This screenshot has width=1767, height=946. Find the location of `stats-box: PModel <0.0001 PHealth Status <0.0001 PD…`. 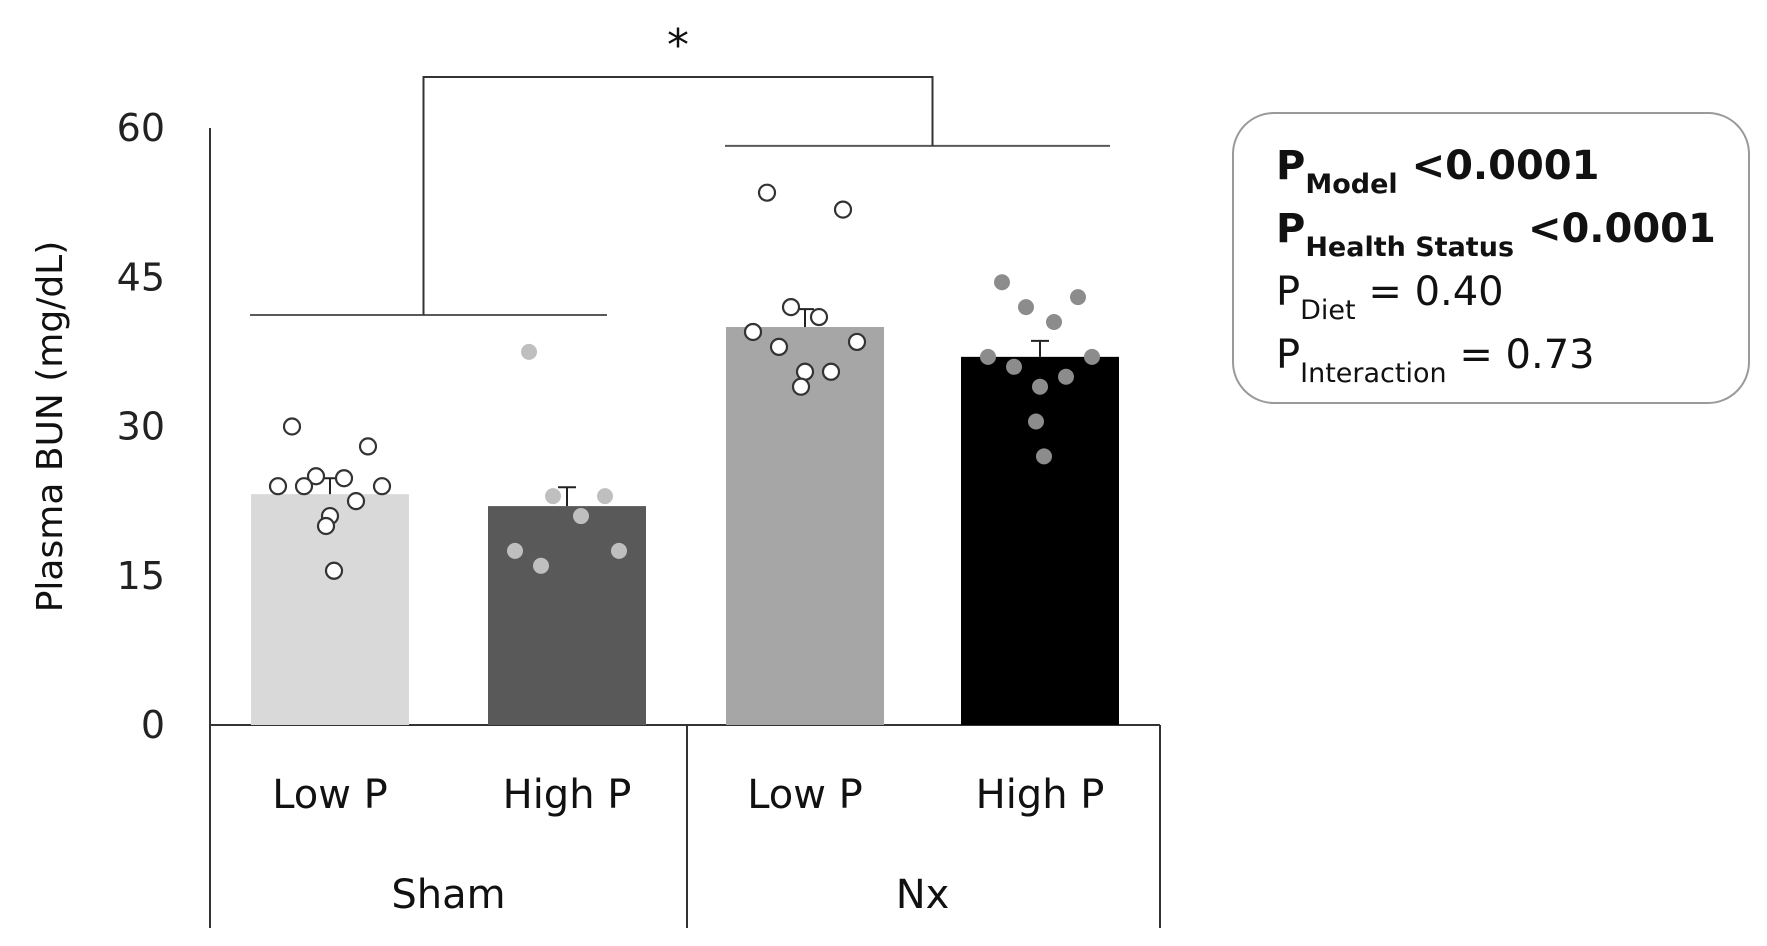

stats-box: PModel <0.0001 PHealth Status <0.0001 PD… is located at coordinates (1491, 258).